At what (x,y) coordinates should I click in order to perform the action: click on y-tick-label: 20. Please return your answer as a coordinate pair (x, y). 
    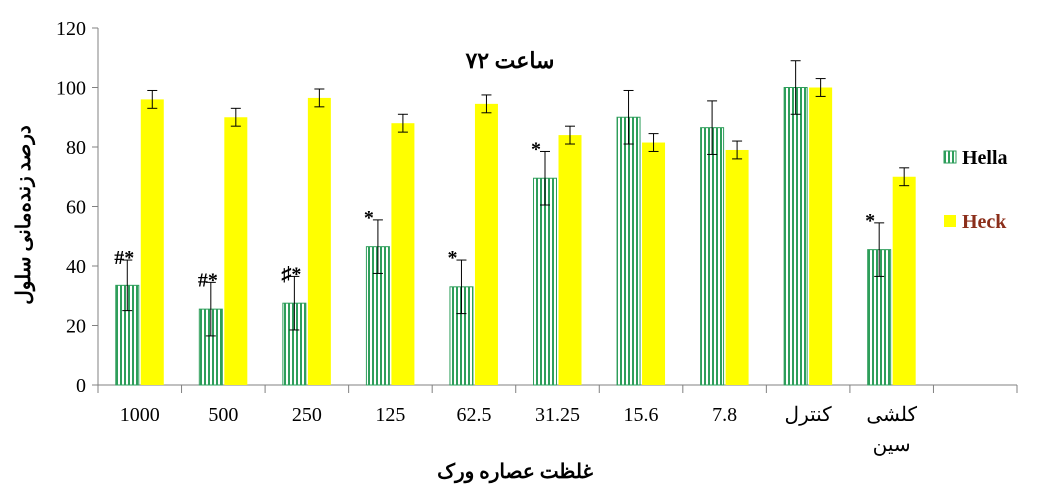
    Looking at the image, I should click on (76, 327).